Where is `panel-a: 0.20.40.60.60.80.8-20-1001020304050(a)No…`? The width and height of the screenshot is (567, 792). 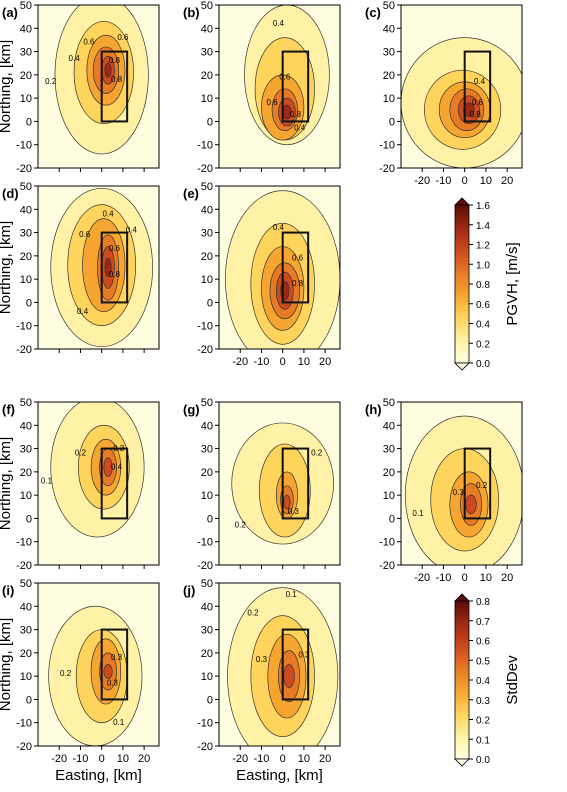
panel-a: 0.20.40.60.60.80.8-20-1001020304050(a)No… is located at coordinates (80, 87).